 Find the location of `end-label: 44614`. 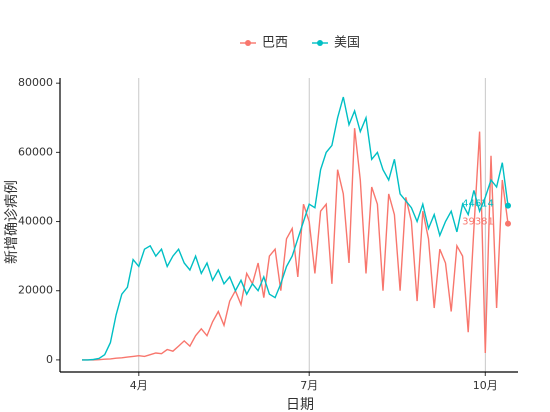

end-label: 44614 is located at coordinates (478, 204).